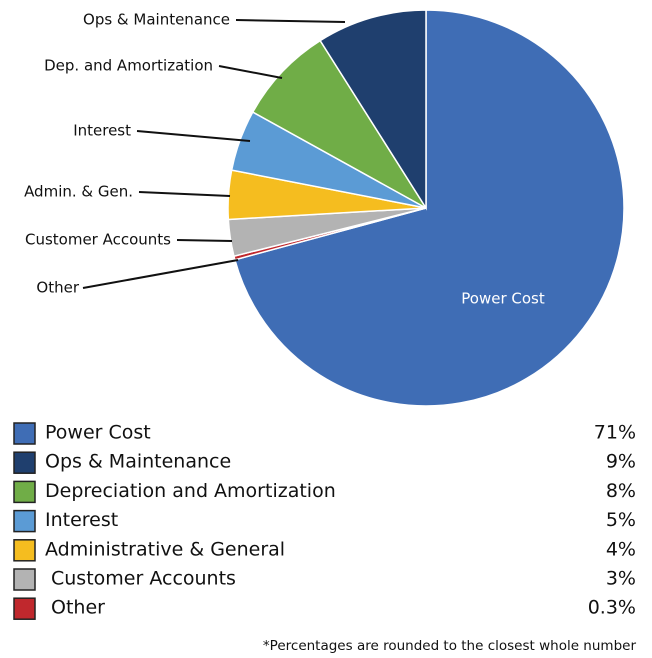 This screenshot has width=652, height=658. What do you see at coordinates (81, 520) in the screenshot?
I see `legend-label: Interest` at bounding box center [81, 520].